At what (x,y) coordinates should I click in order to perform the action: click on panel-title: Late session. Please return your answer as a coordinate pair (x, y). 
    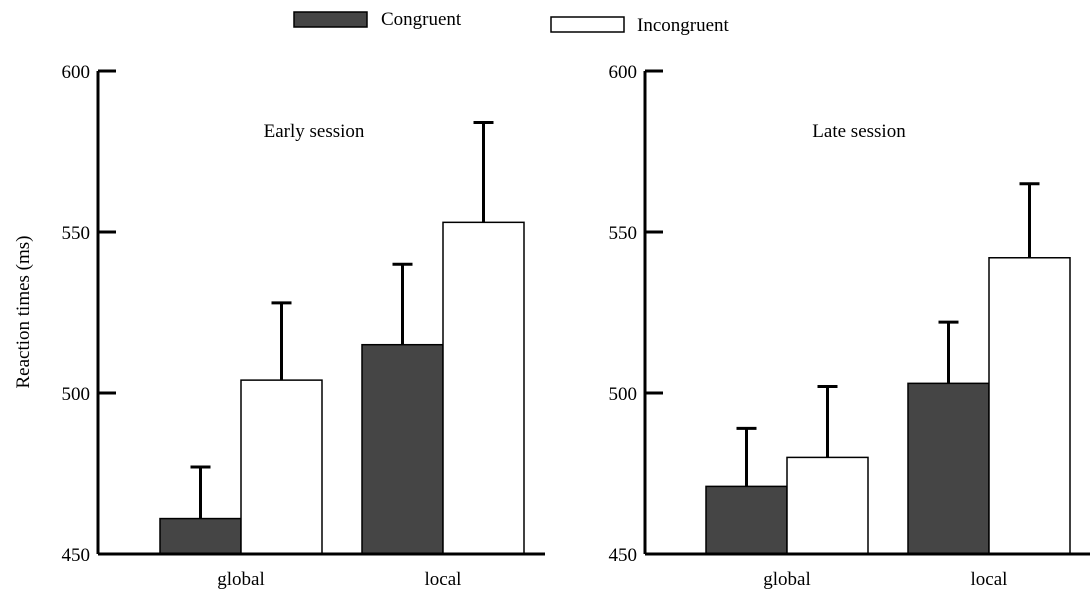
    Looking at the image, I should click on (859, 131).